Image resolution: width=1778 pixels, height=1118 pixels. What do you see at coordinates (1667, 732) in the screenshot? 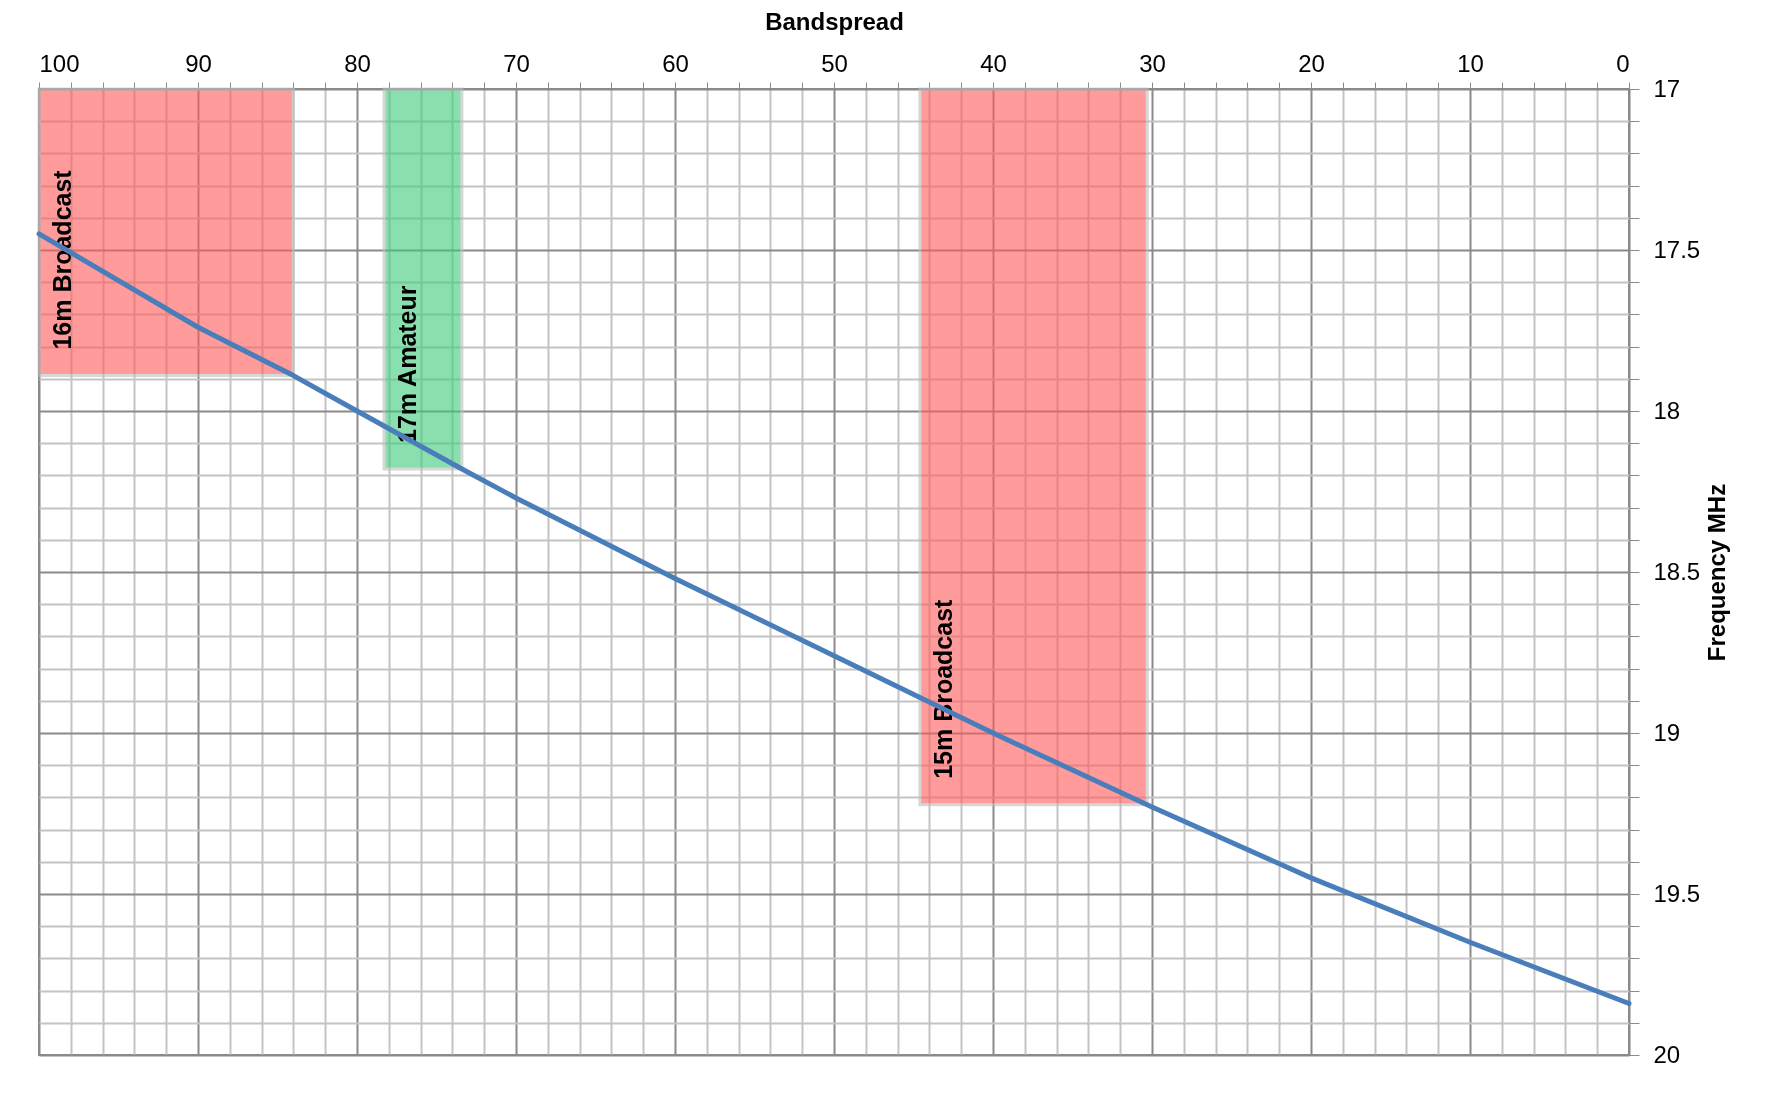
I see `y-tick-label: 19` at bounding box center [1667, 732].